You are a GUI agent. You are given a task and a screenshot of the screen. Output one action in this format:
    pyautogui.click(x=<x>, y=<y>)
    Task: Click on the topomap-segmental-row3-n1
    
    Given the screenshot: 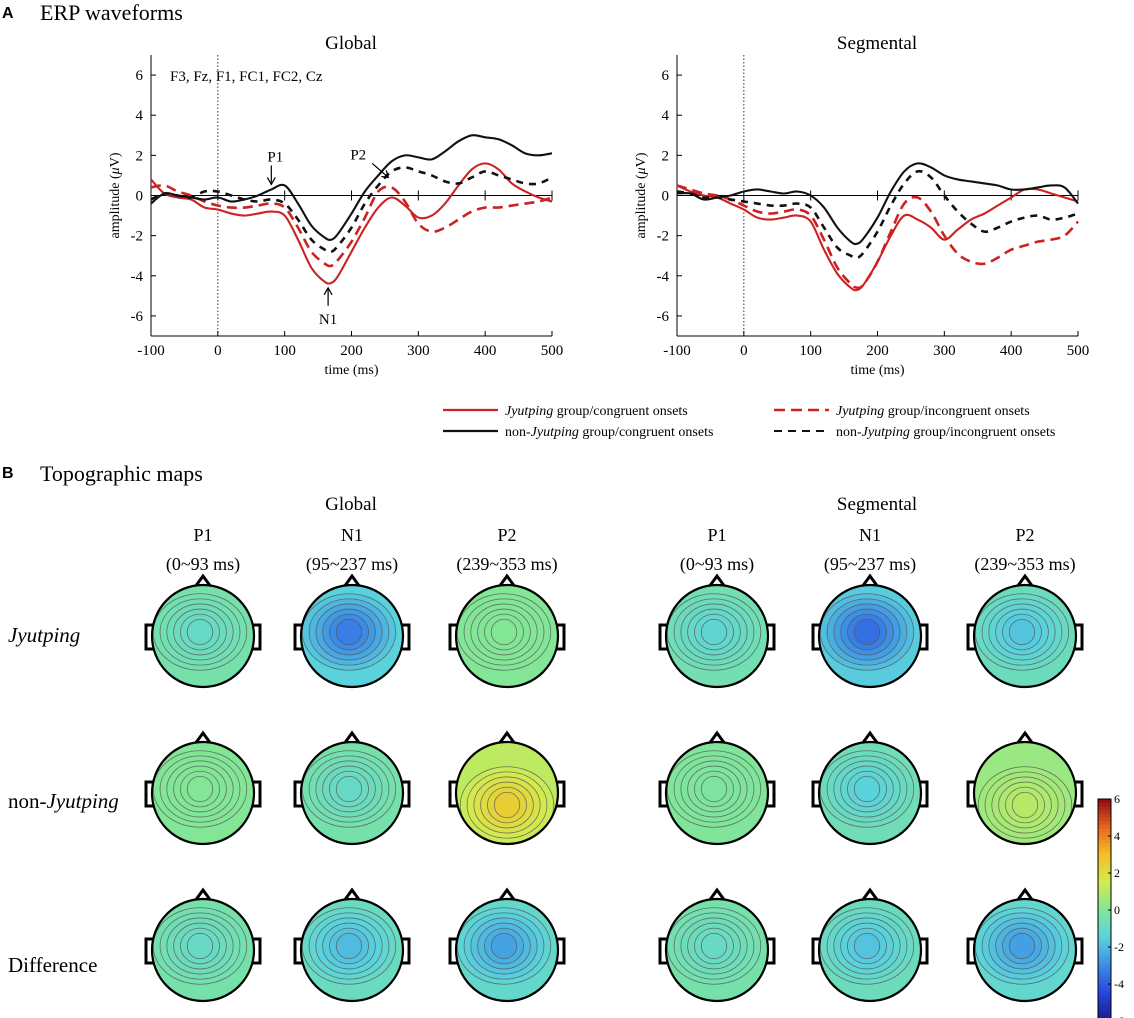 What is the action you would take?
    pyautogui.click(x=870, y=945)
    